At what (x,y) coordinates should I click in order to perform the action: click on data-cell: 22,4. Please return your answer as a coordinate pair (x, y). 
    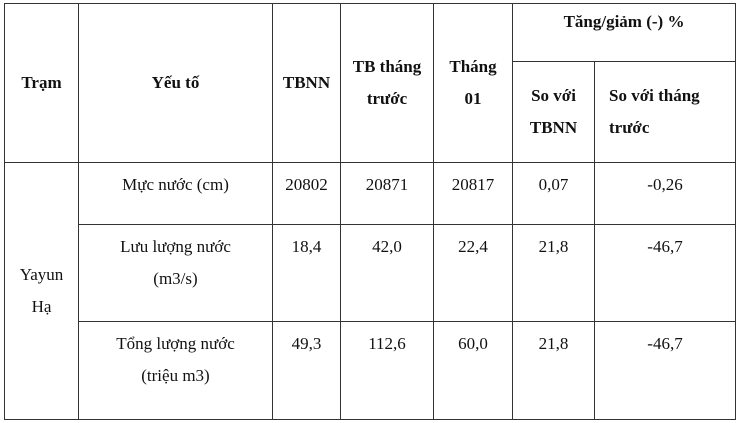
    Looking at the image, I should click on (473, 273).